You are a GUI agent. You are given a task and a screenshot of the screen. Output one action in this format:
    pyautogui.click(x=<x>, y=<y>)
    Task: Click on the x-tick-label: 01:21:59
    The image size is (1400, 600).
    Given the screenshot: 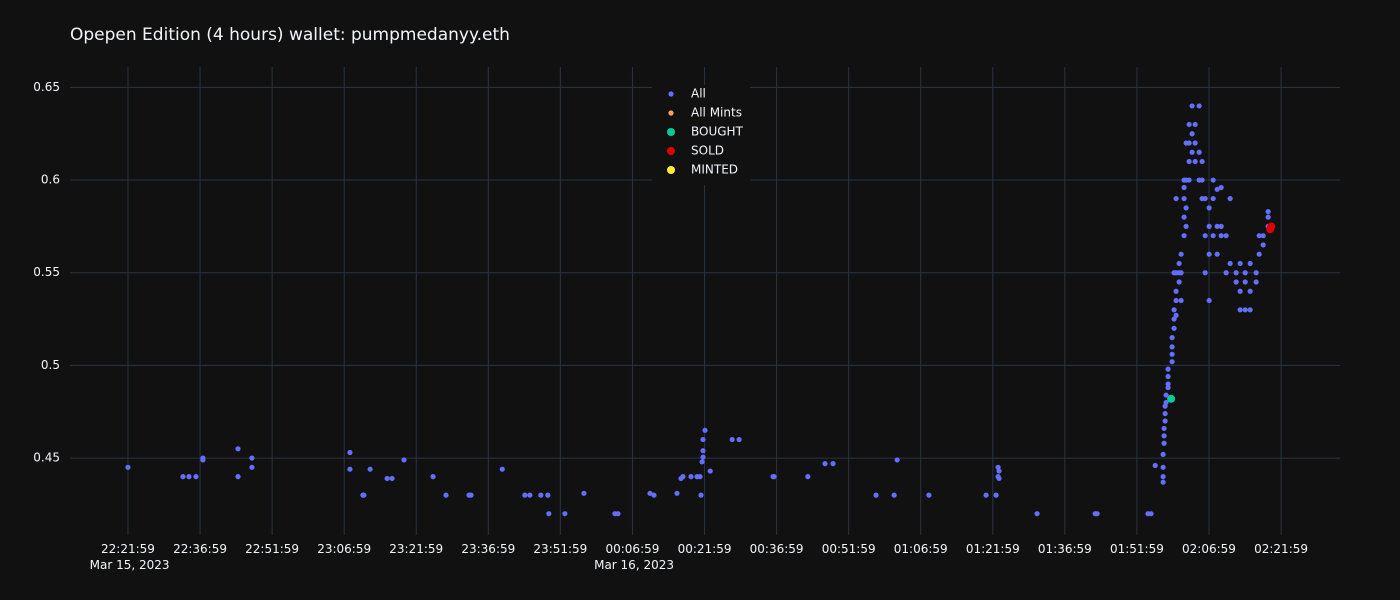 What is the action you would take?
    pyautogui.click(x=993, y=549)
    